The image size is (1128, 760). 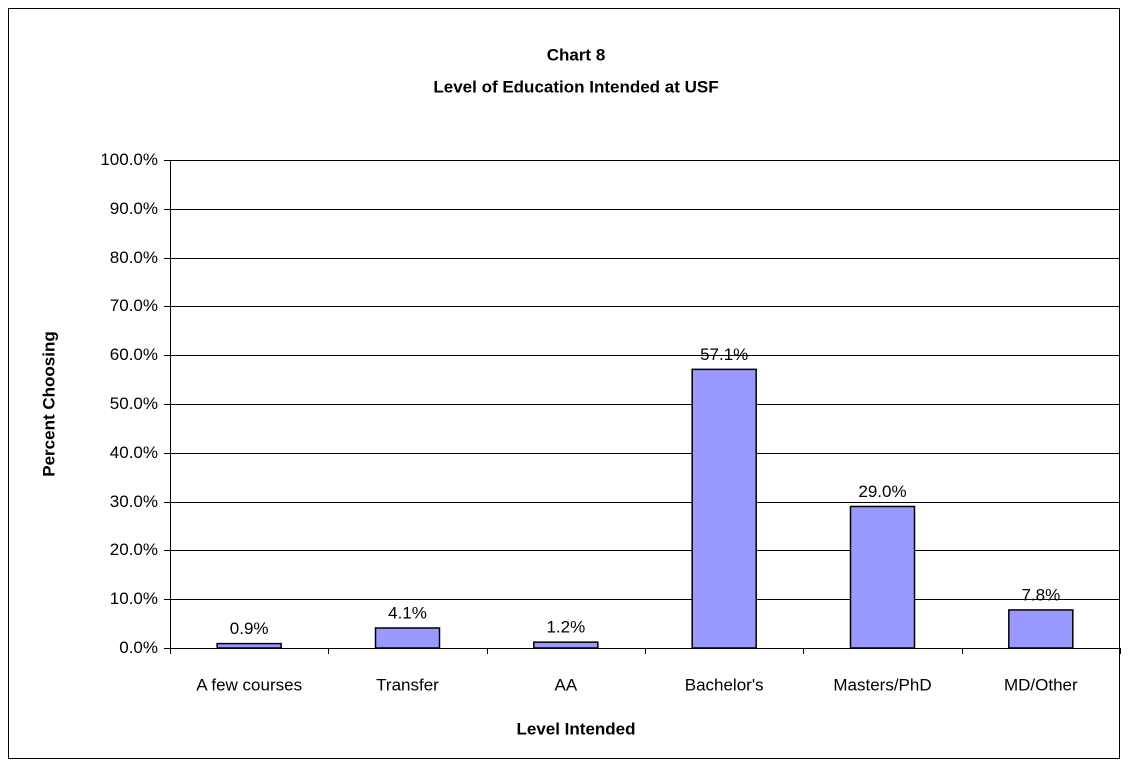 I want to click on x-tick-label: Masters/PhD, so click(x=882, y=684).